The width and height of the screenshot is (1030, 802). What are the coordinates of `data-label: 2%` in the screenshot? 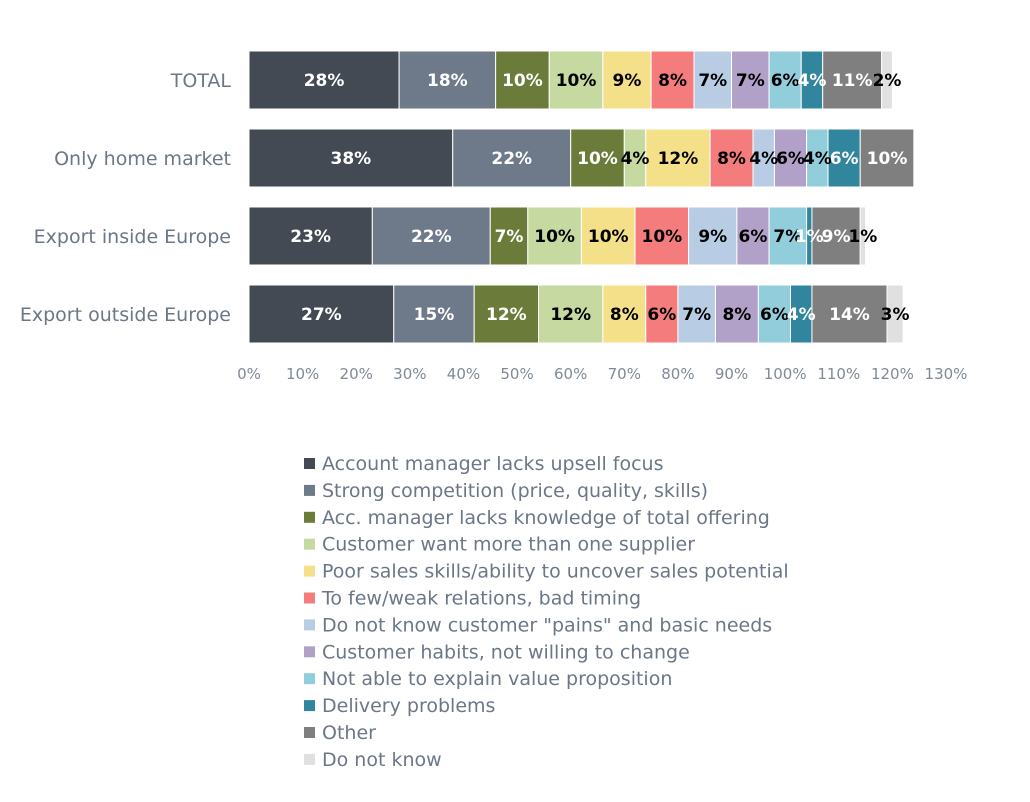 It's located at (887, 81).